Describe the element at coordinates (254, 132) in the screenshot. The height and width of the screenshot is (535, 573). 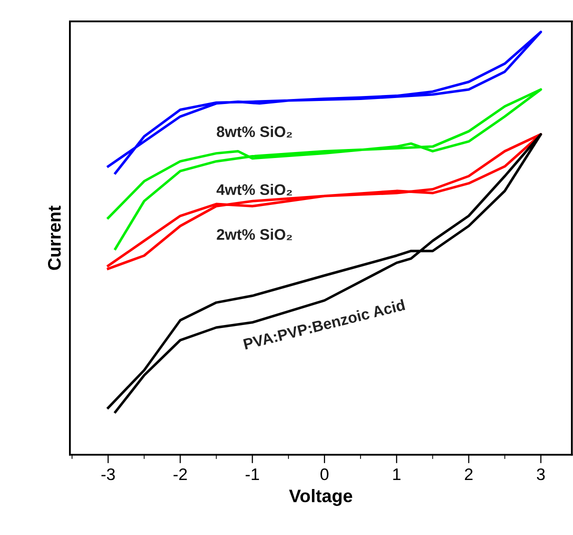
I see `series-label: 8wt% SiO₂` at that location.